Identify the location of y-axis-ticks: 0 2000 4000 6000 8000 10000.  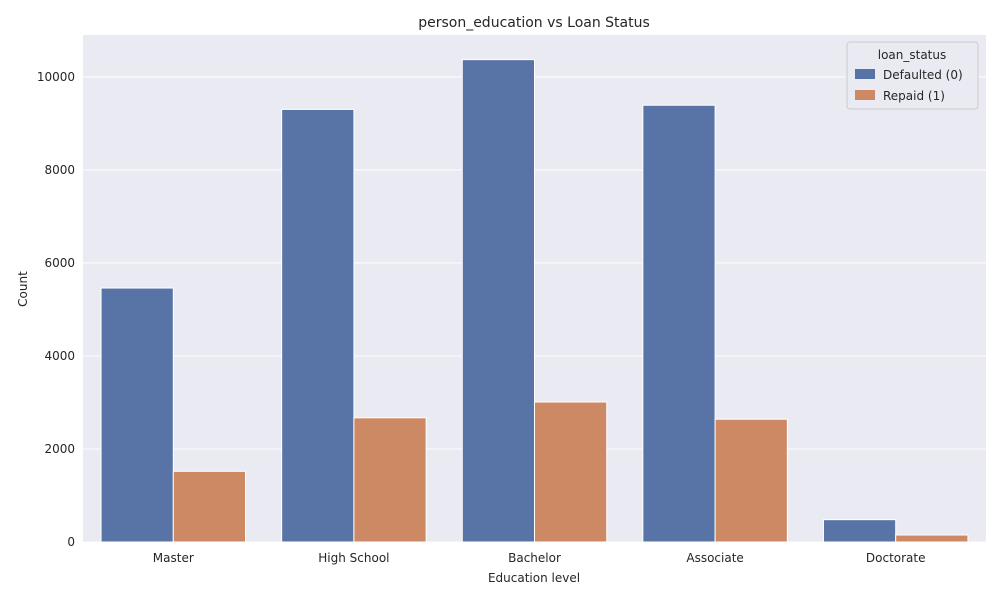
(56, 309).